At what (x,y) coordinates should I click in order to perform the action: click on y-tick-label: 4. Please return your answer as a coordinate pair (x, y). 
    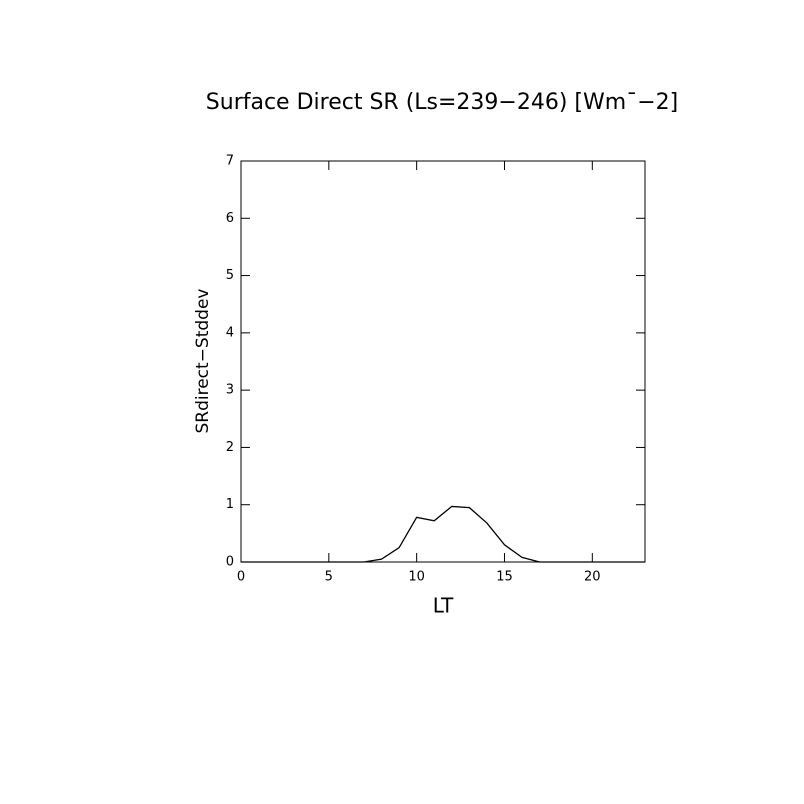
    Looking at the image, I should click on (230, 332).